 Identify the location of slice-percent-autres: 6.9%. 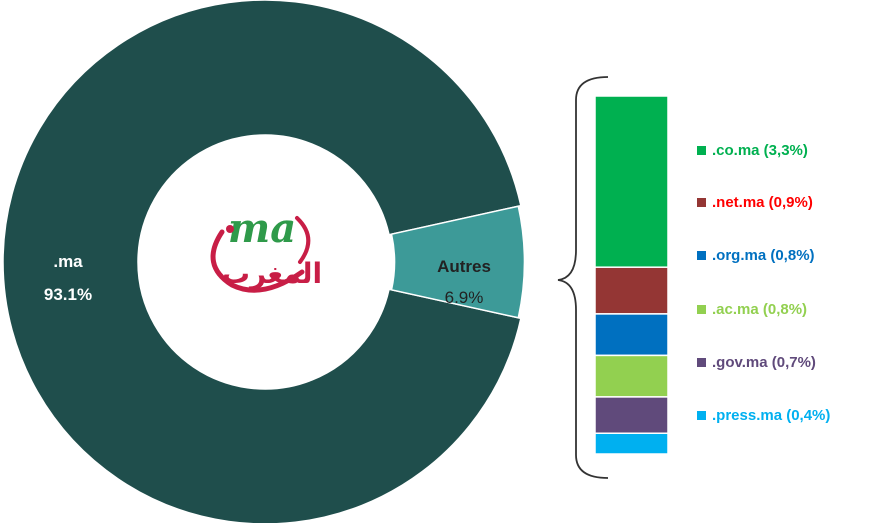
(464, 297).